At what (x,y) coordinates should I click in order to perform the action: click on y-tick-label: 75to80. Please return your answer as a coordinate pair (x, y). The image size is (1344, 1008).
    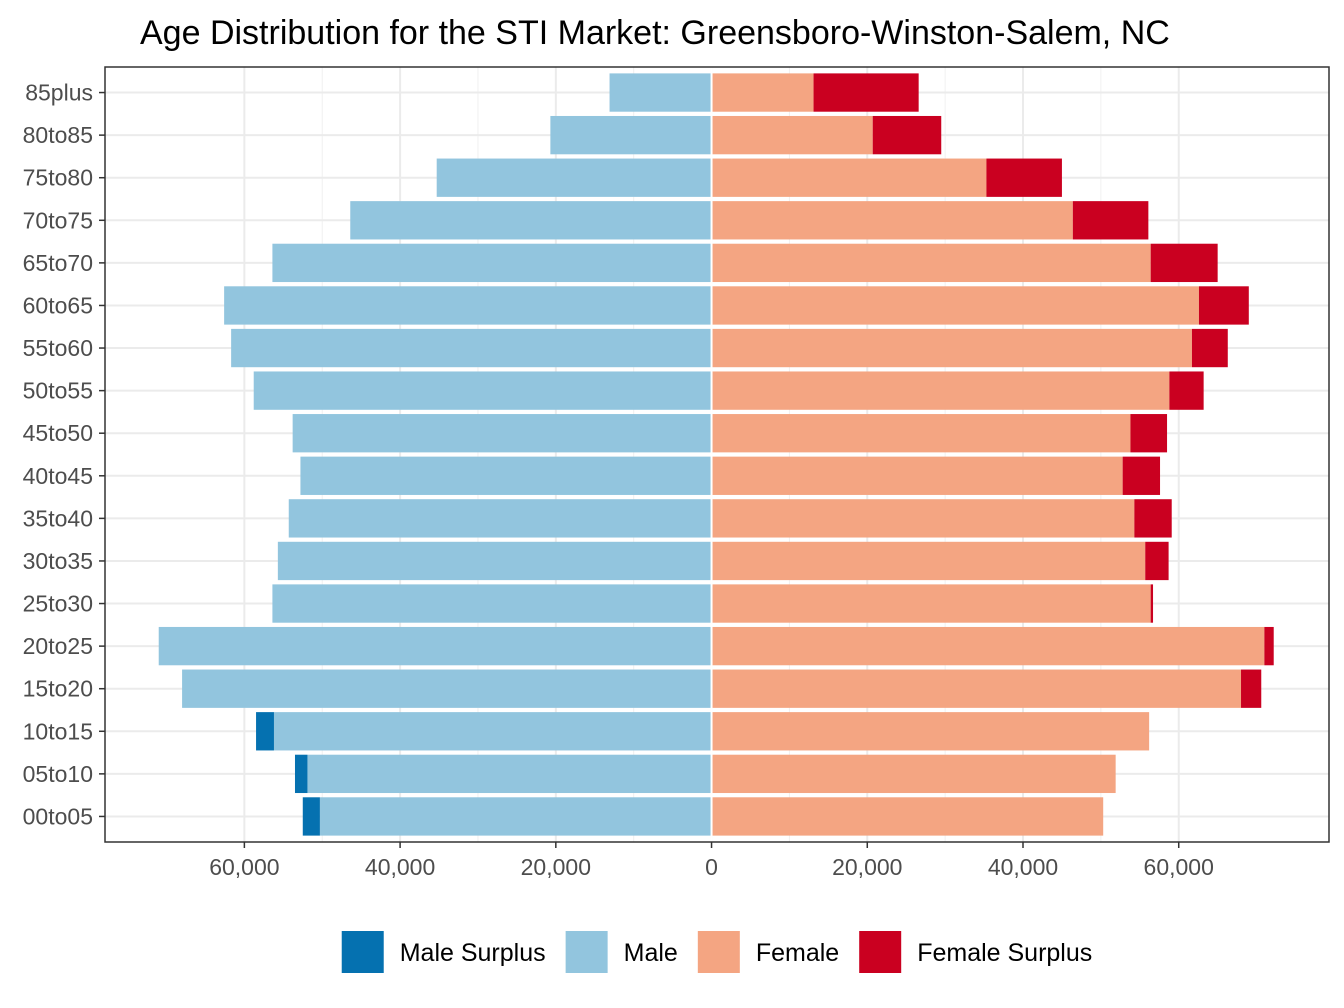
    Looking at the image, I should click on (58, 178).